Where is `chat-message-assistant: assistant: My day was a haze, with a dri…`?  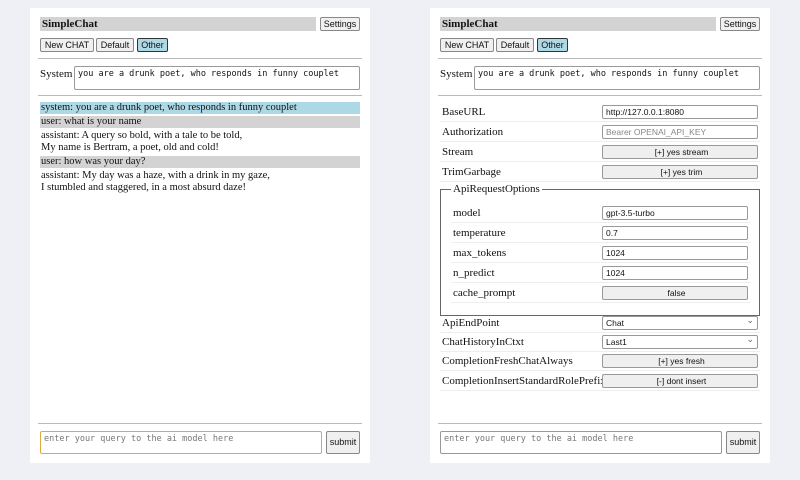
chat-message-assistant: assistant: My day was a haze, with a dri… is located at coordinates (155, 181).